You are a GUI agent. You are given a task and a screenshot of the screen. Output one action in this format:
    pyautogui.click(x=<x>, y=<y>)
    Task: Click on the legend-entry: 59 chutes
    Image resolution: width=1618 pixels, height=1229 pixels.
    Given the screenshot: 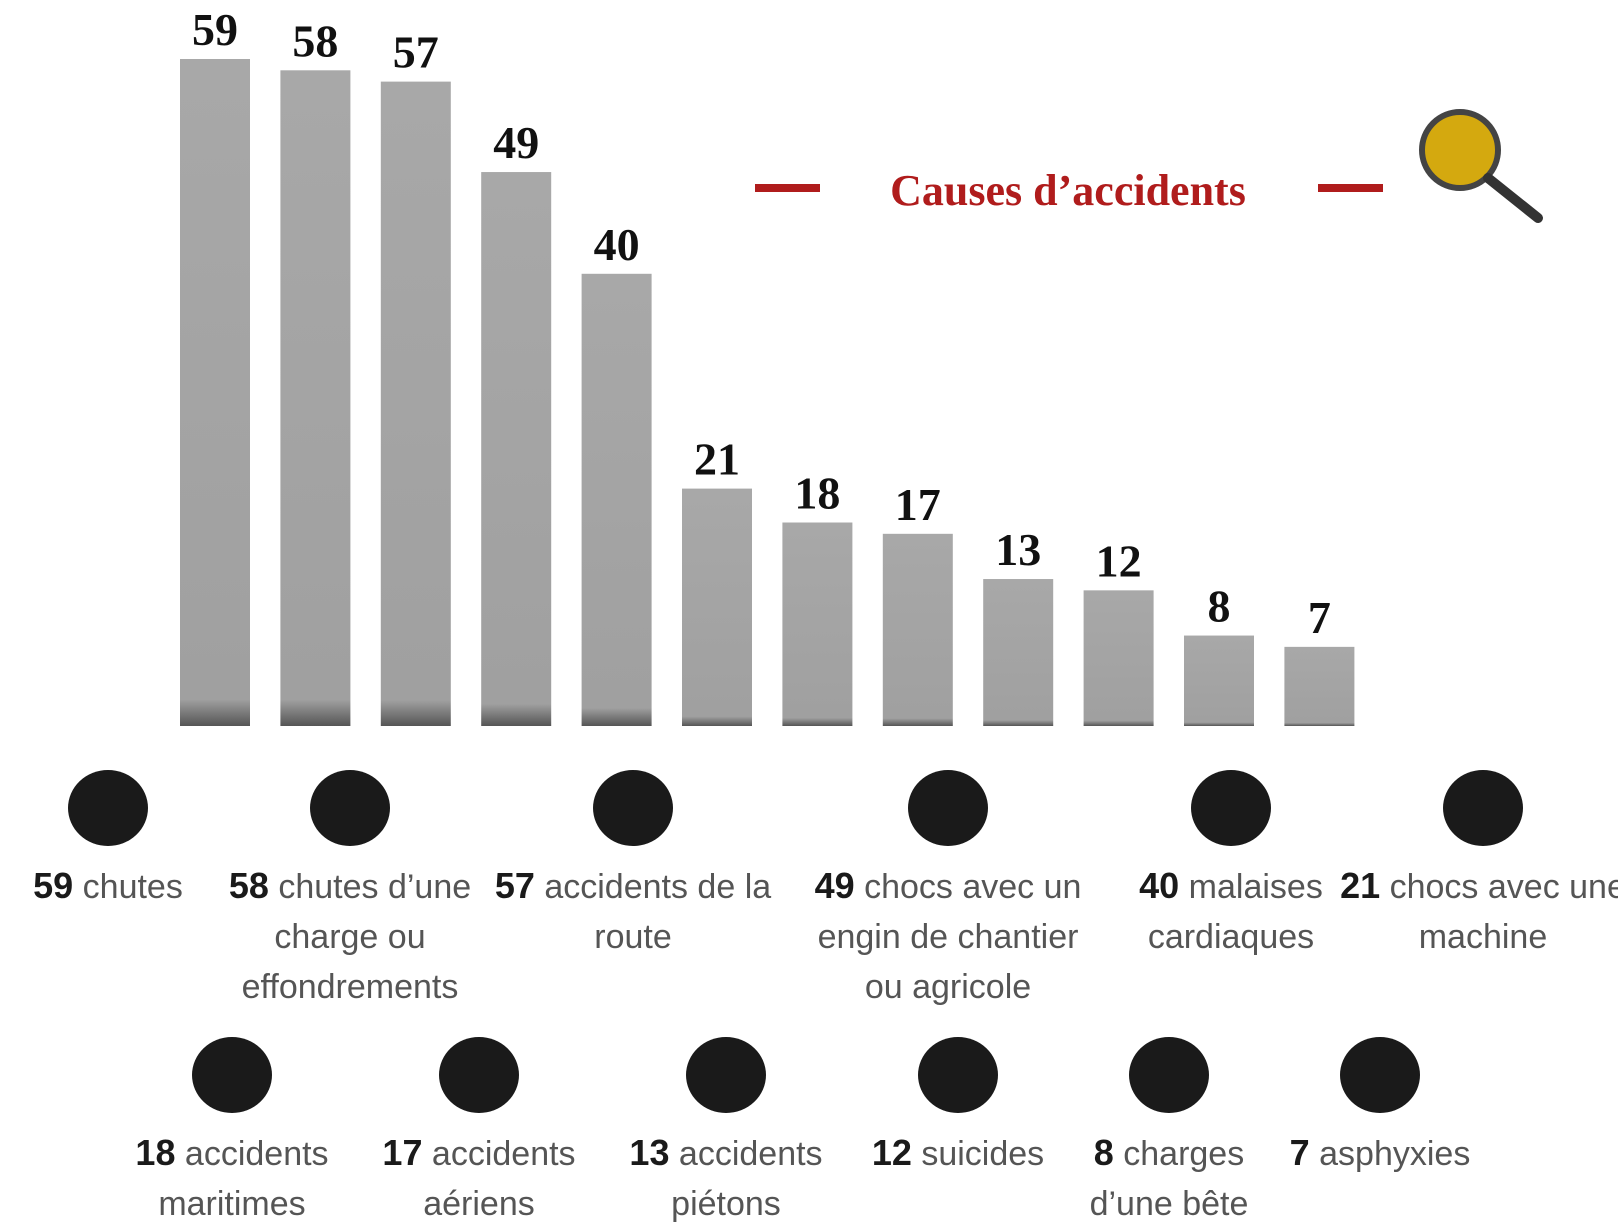 What is the action you would take?
    pyautogui.click(x=126, y=886)
    